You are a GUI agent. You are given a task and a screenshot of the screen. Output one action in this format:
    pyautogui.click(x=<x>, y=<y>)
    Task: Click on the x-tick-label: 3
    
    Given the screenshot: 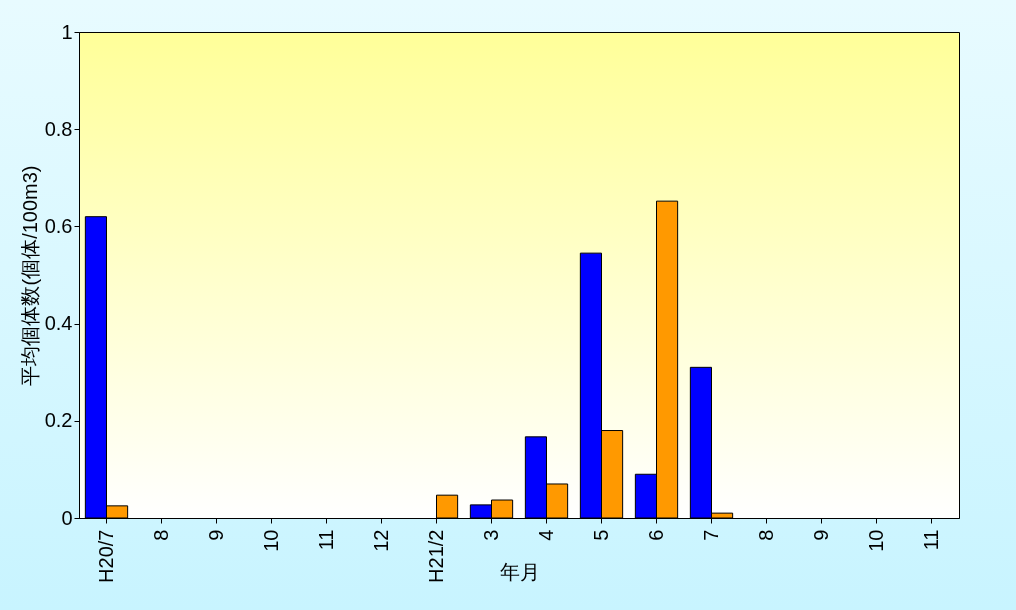 What is the action you would take?
    pyautogui.click(x=490, y=535)
    